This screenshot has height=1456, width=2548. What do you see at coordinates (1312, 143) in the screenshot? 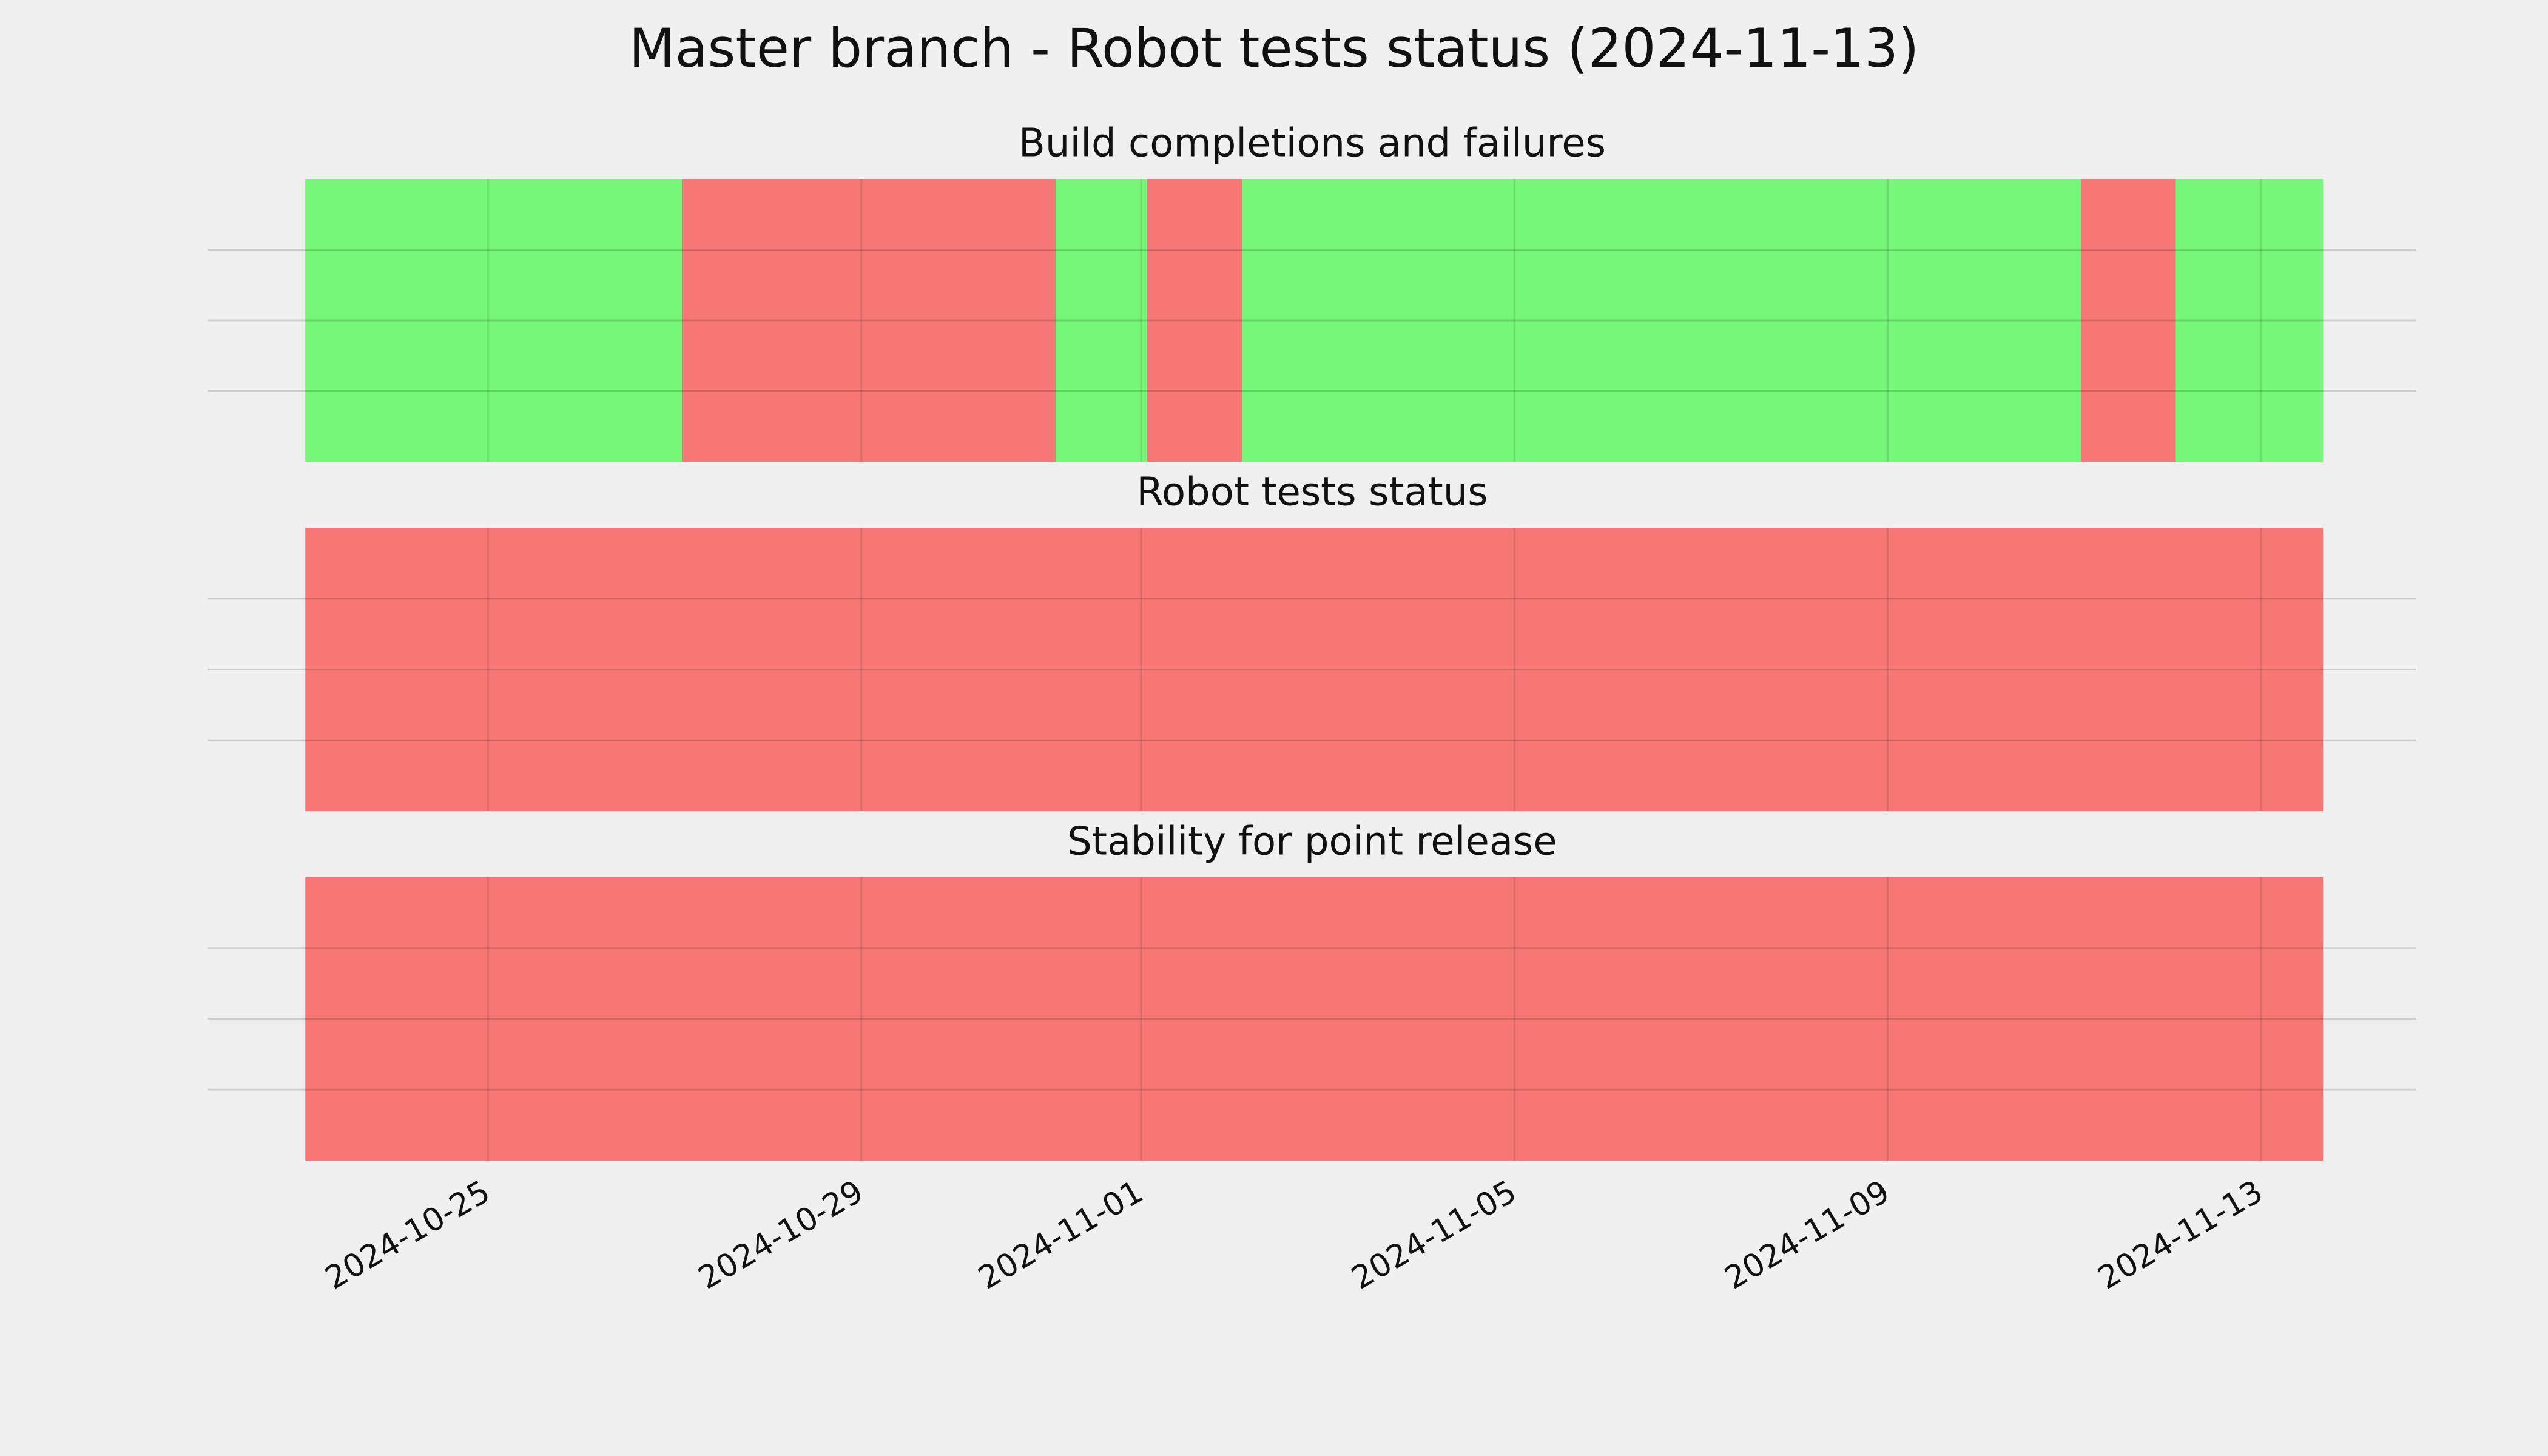
I see `panel-title: Build completions and failures` at bounding box center [1312, 143].